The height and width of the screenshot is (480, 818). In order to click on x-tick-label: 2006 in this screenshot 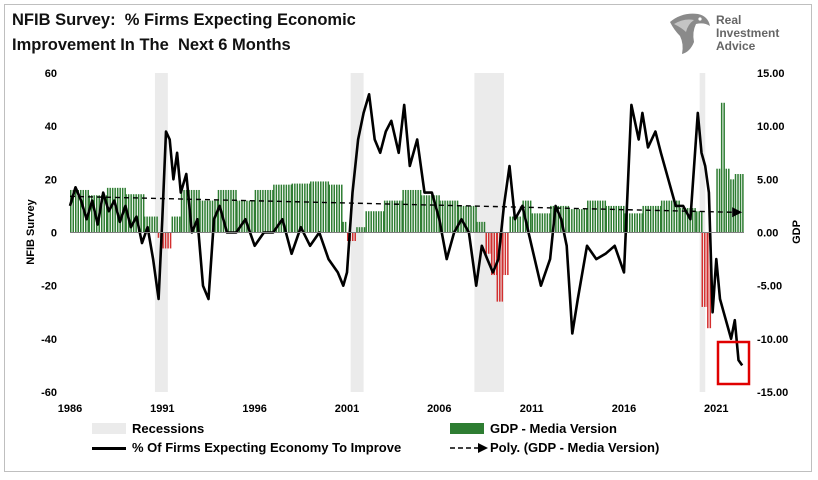, I will do `click(439, 409)`.